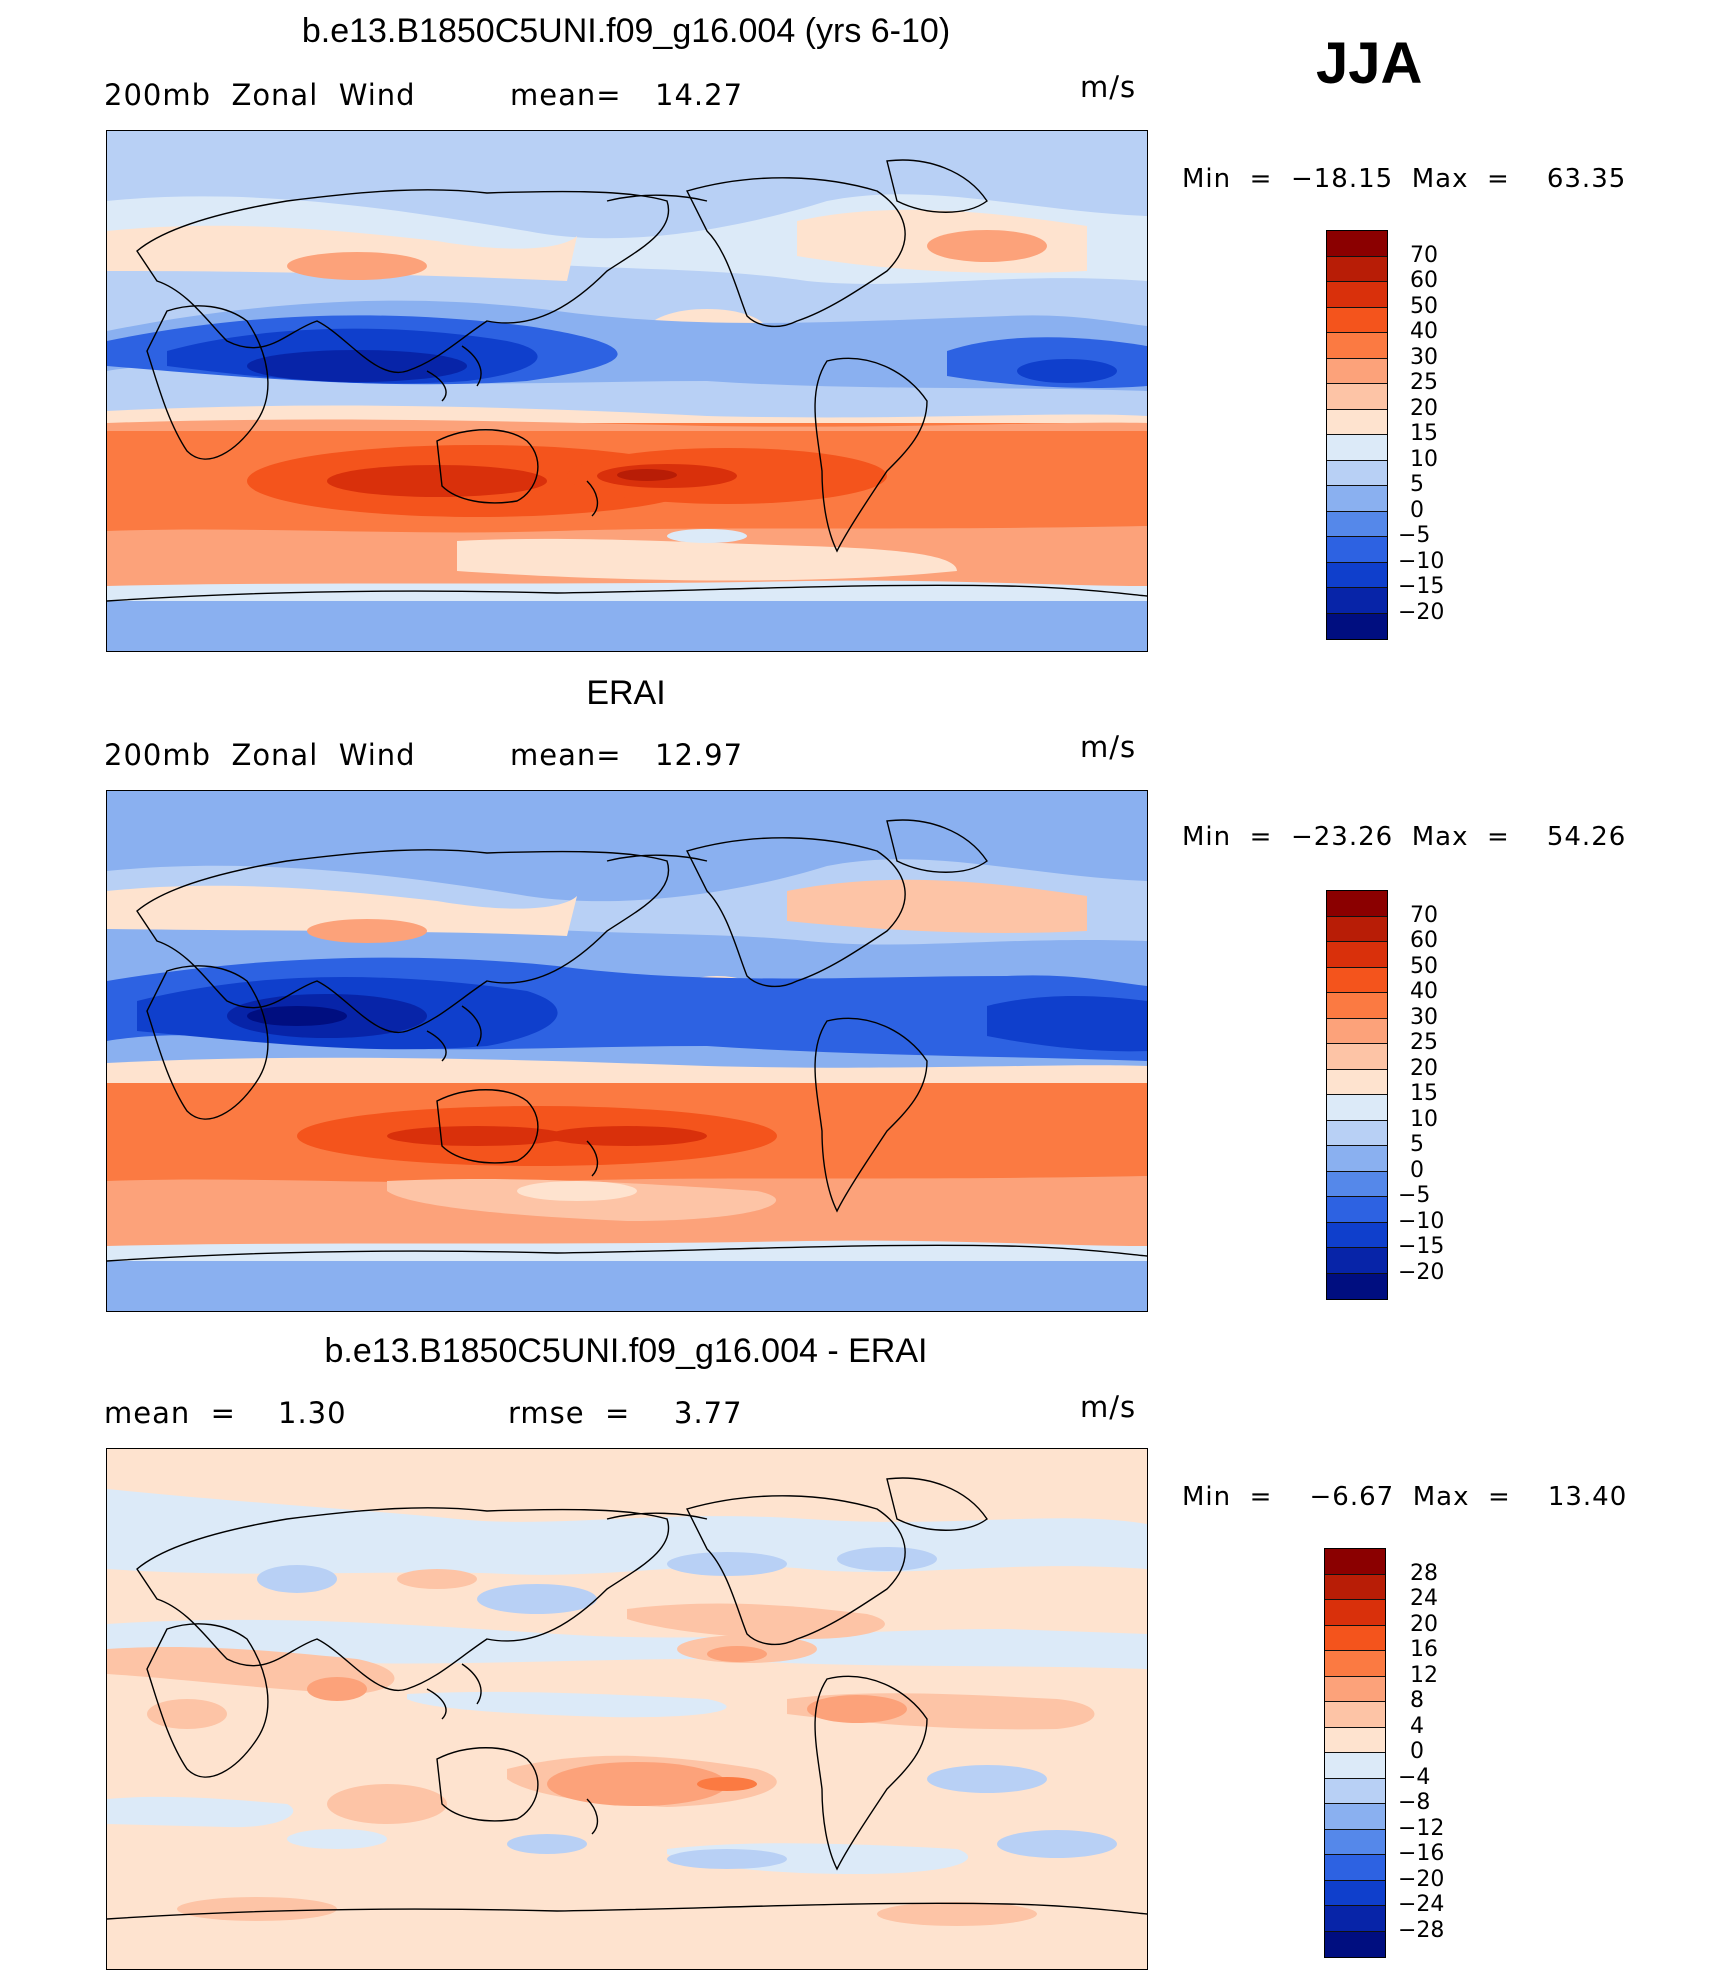 This screenshot has width=1710, height=1974. What do you see at coordinates (1417, 484) in the screenshot?
I see `colorbar-tick-label: 5` at bounding box center [1417, 484].